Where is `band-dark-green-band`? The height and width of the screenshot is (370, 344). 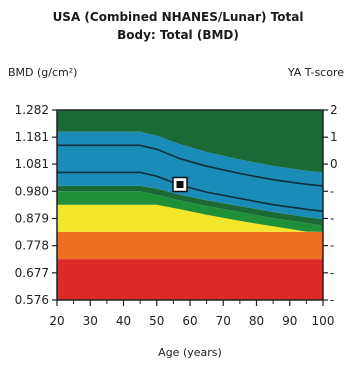
band-dark-green-band is located at coordinates (190, 205).